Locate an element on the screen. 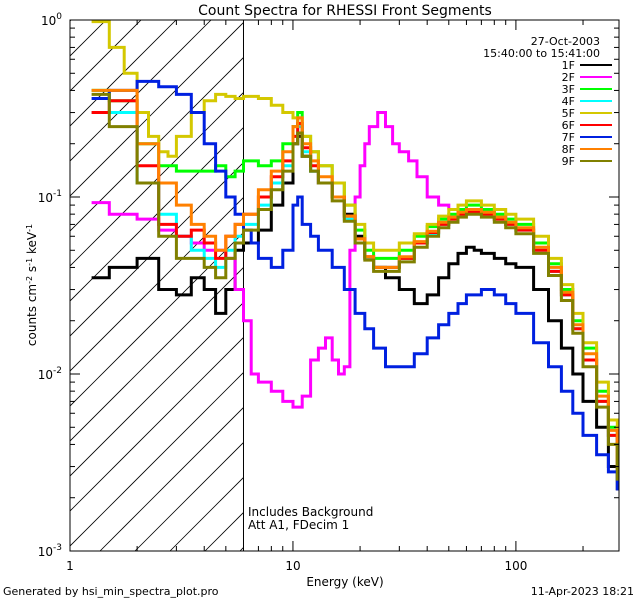 The image size is (640, 600). legend-label-1f: 1F is located at coordinates (568, 65).